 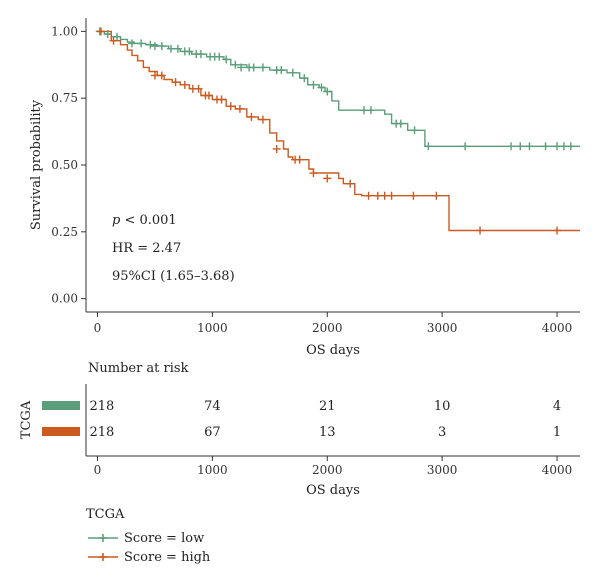 What do you see at coordinates (64, 232) in the screenshot?
I see `y-tick-label: 0.25` at bounding box center [64, 232].